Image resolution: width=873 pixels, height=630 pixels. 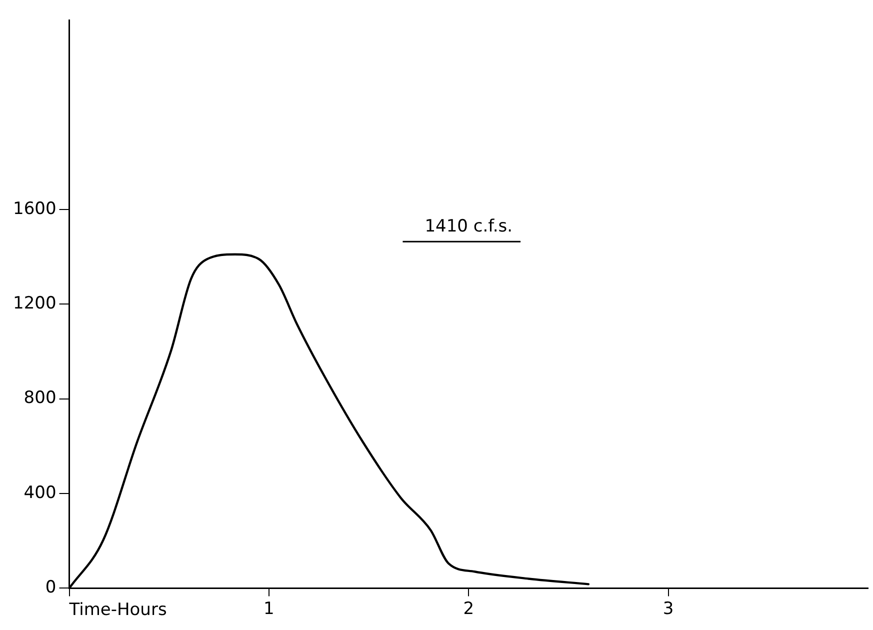 What do you see at coordinates (468, 226) in the screenshot?
I see `annotation: 1410 c.f.s.` at bounding box center [468, 226].